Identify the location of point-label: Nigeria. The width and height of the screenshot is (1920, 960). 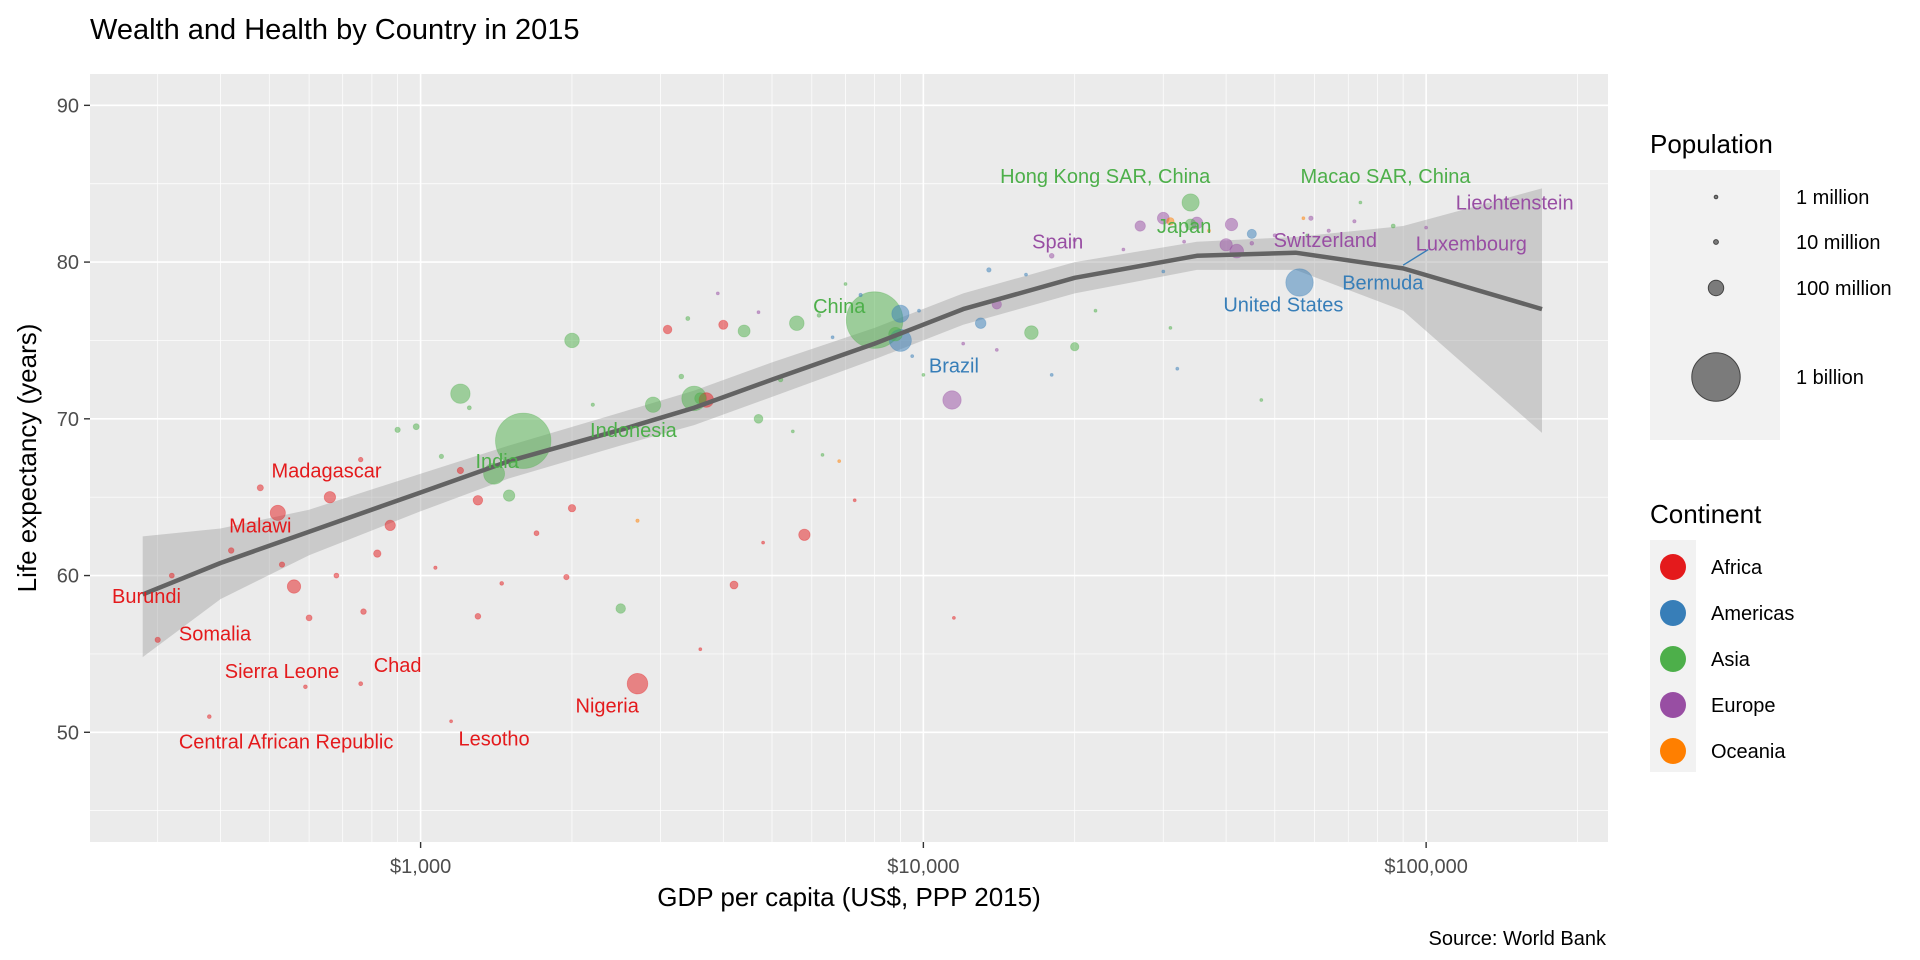
(608, 707).